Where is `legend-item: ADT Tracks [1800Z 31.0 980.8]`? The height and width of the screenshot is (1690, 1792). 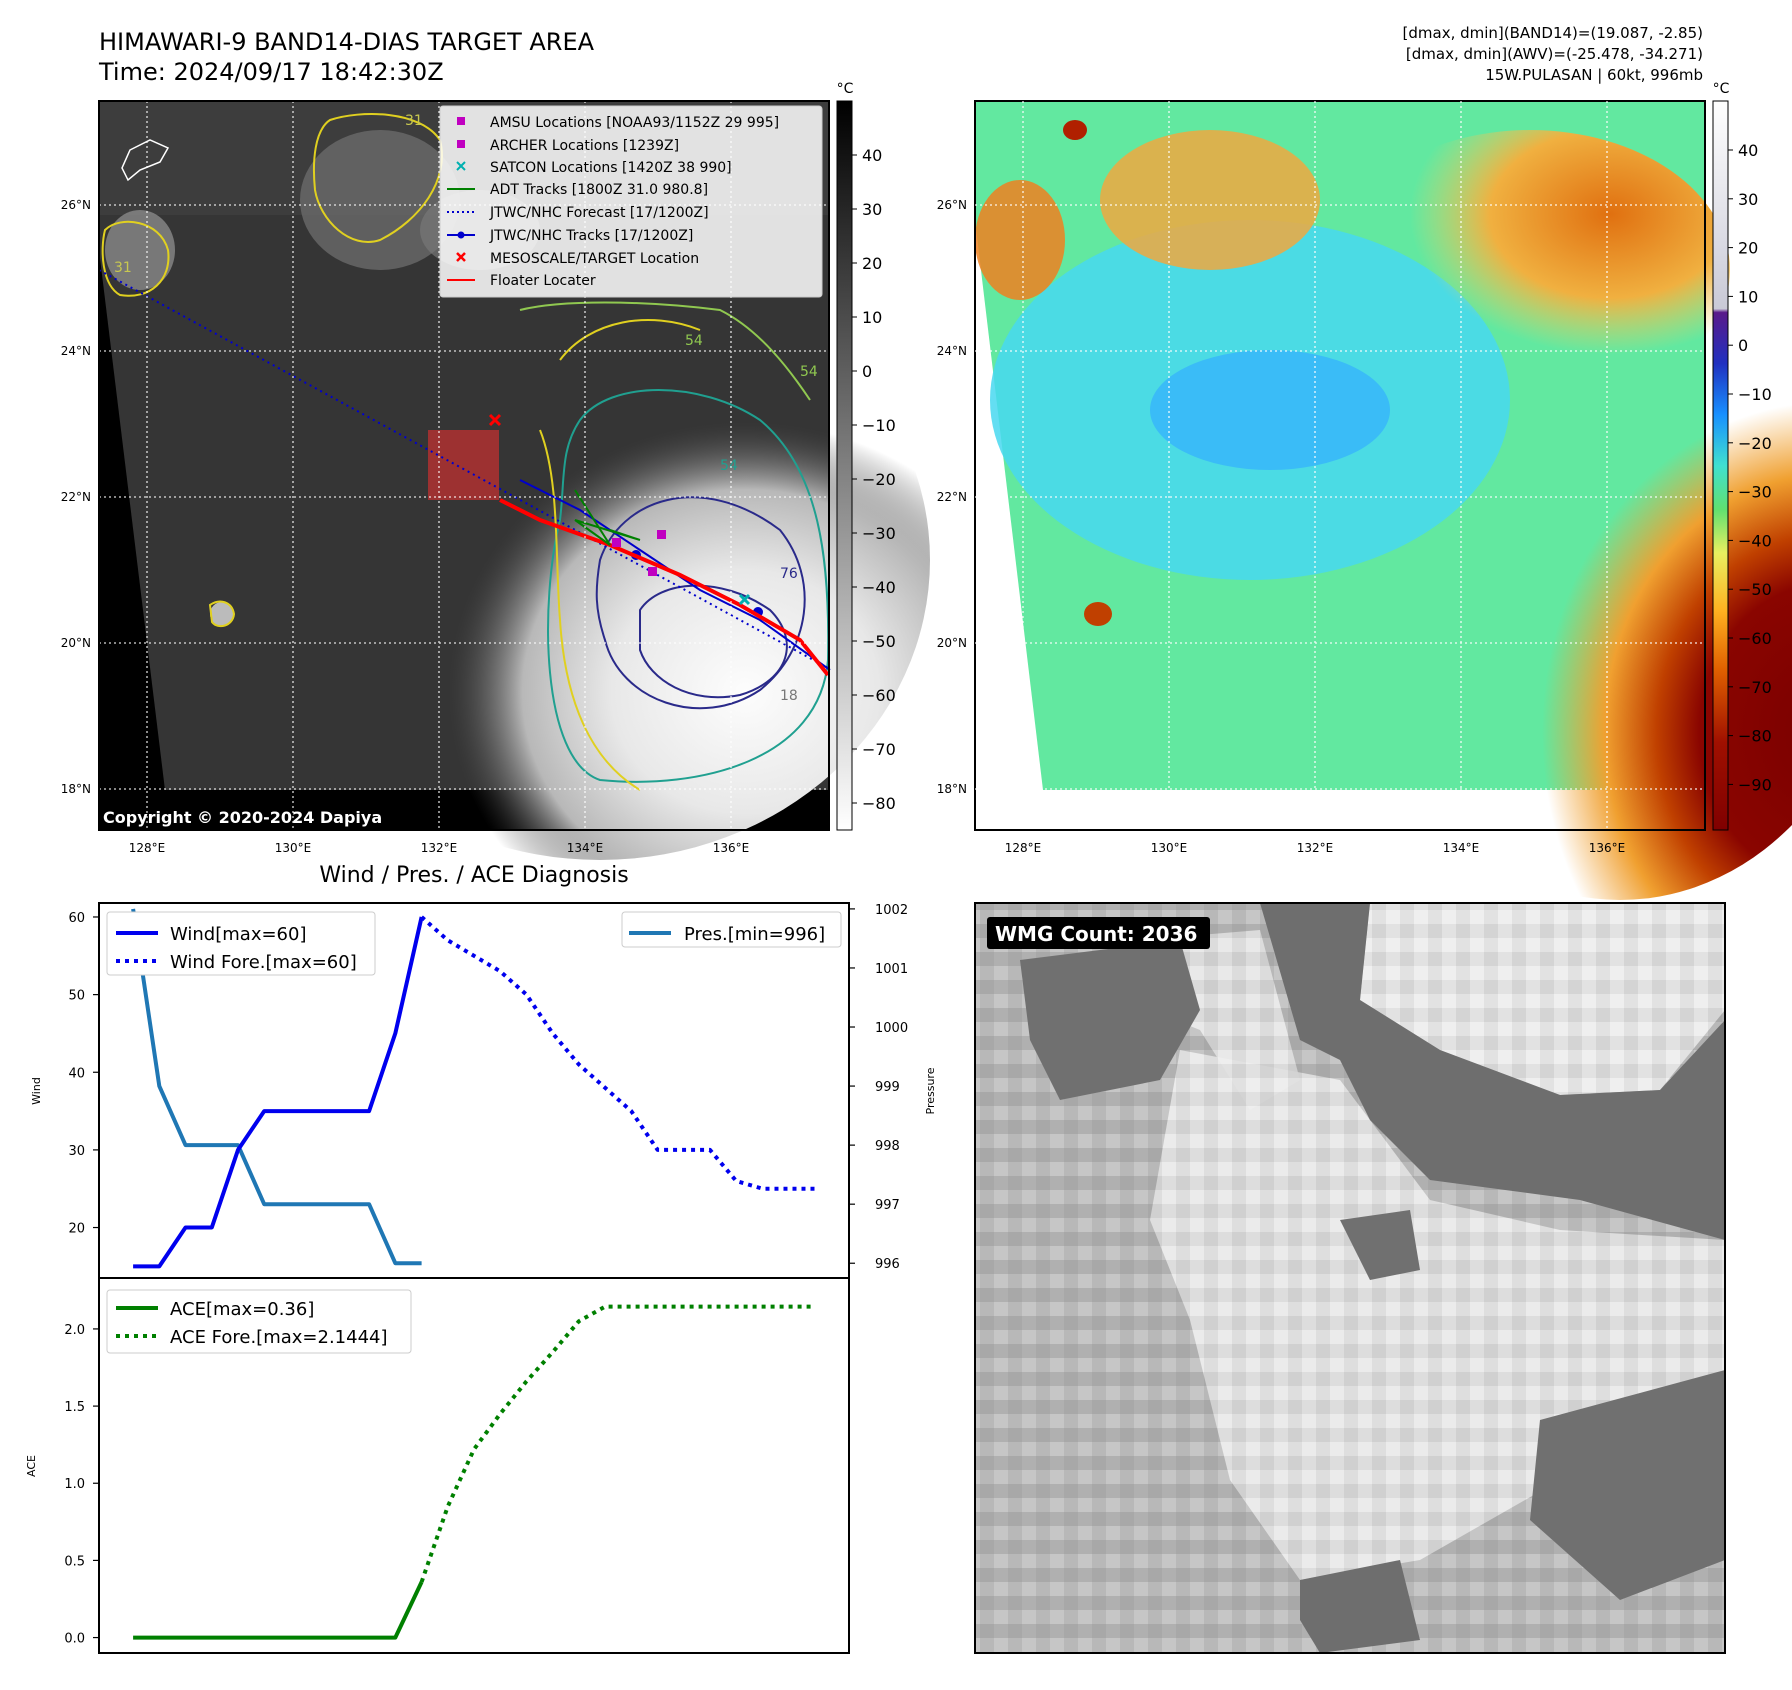 legend-item: ADT Tracks [1800Z 31.0 980.8] is located at coordinates (599, 190).